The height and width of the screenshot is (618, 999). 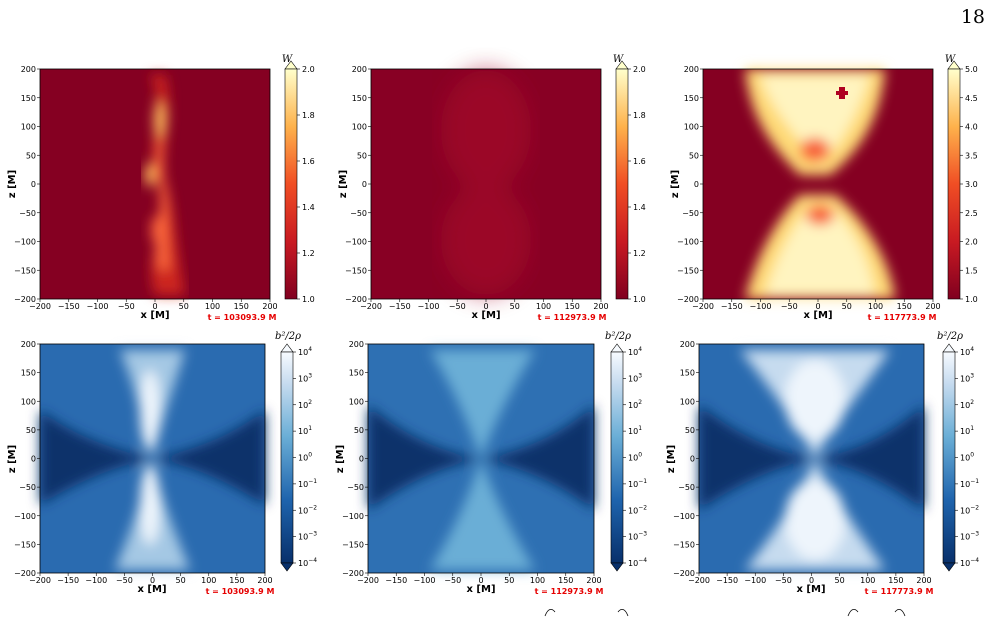 I want to click on cbar-label-w-1: W, so click(x=287, y=59).